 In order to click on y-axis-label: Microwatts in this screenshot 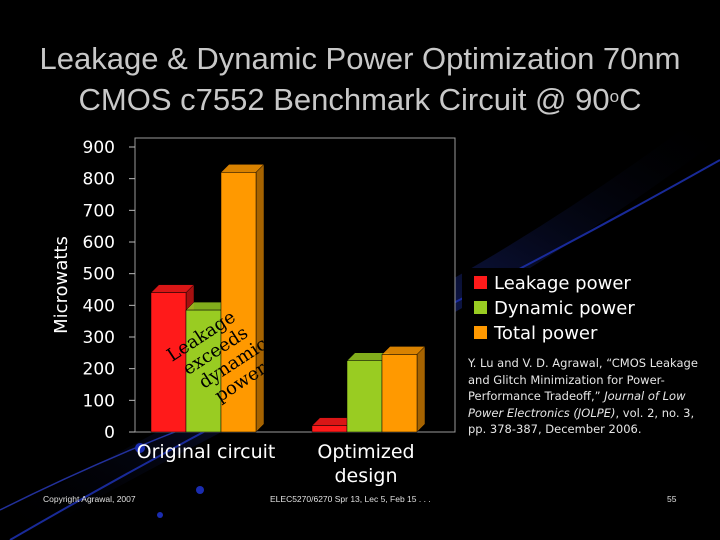, I will do `click(61, 285)`.